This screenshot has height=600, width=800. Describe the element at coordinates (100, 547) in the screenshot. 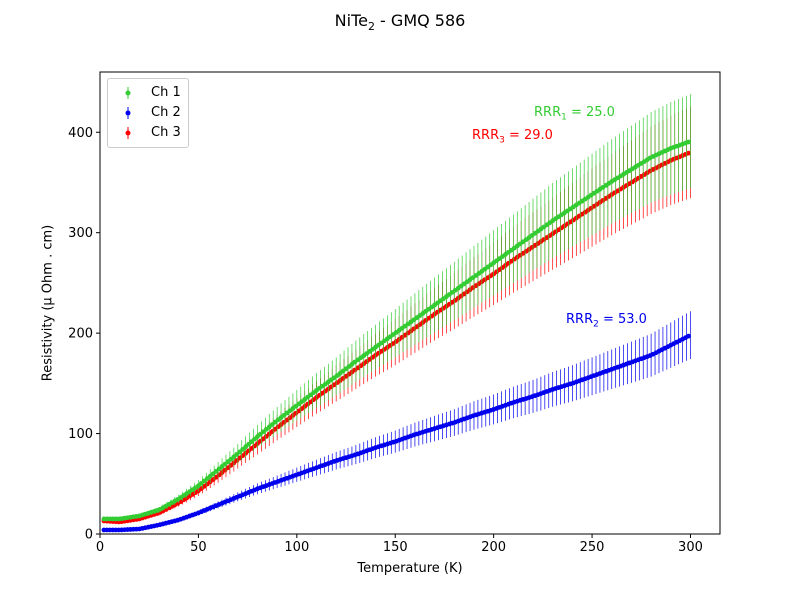

I see `x-tick-label: 0` at that location.